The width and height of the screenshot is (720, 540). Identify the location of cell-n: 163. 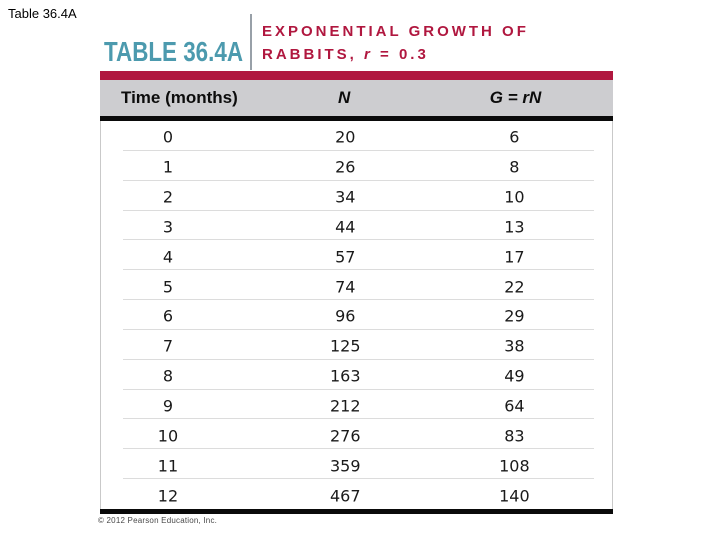
(345, 376).